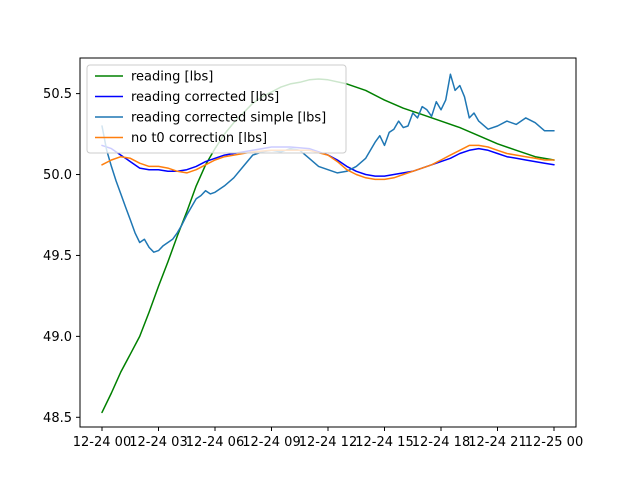 The width and height of the screenshot is (640, 480). Describe the element at coordinates (554, 442) in the screenshot. I see `x-tick-label: 12-25 00` at that location.